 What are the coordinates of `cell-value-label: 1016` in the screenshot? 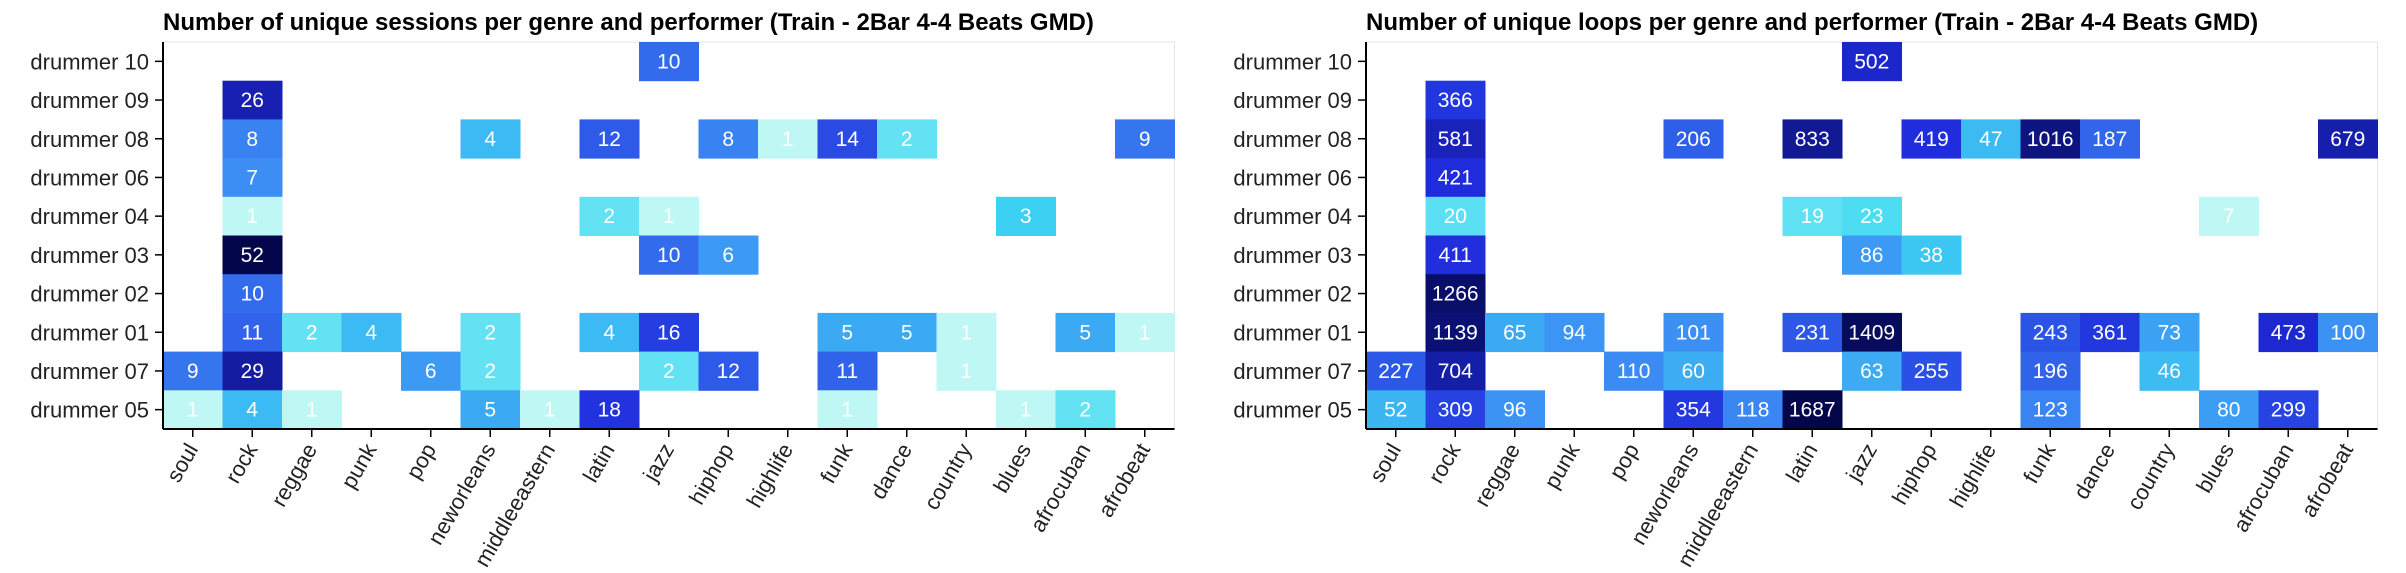 It's located at (2050, 139).